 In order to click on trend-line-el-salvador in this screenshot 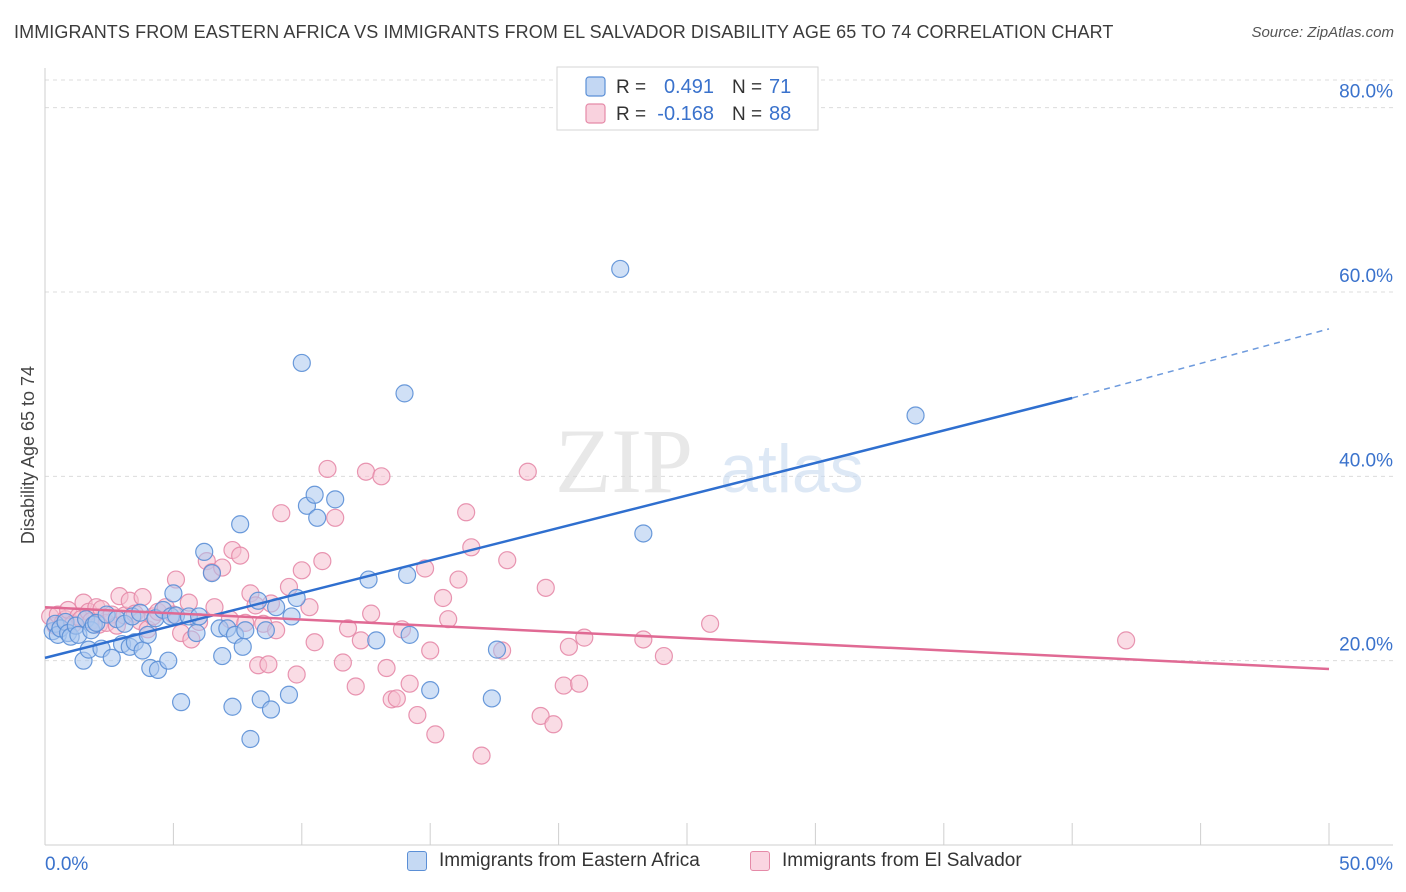, I will do `click(687, 638)`.